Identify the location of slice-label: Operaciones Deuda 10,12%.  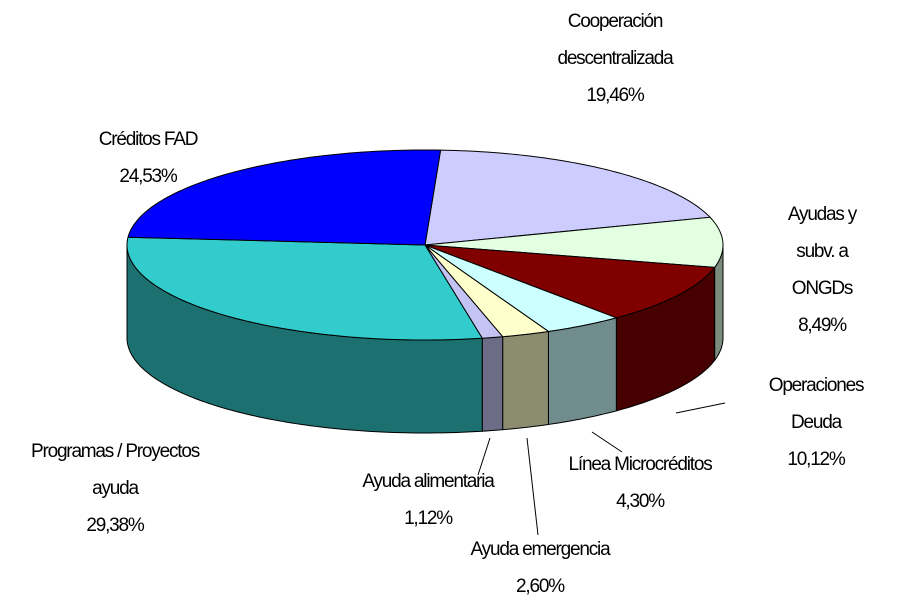
(816, 422).